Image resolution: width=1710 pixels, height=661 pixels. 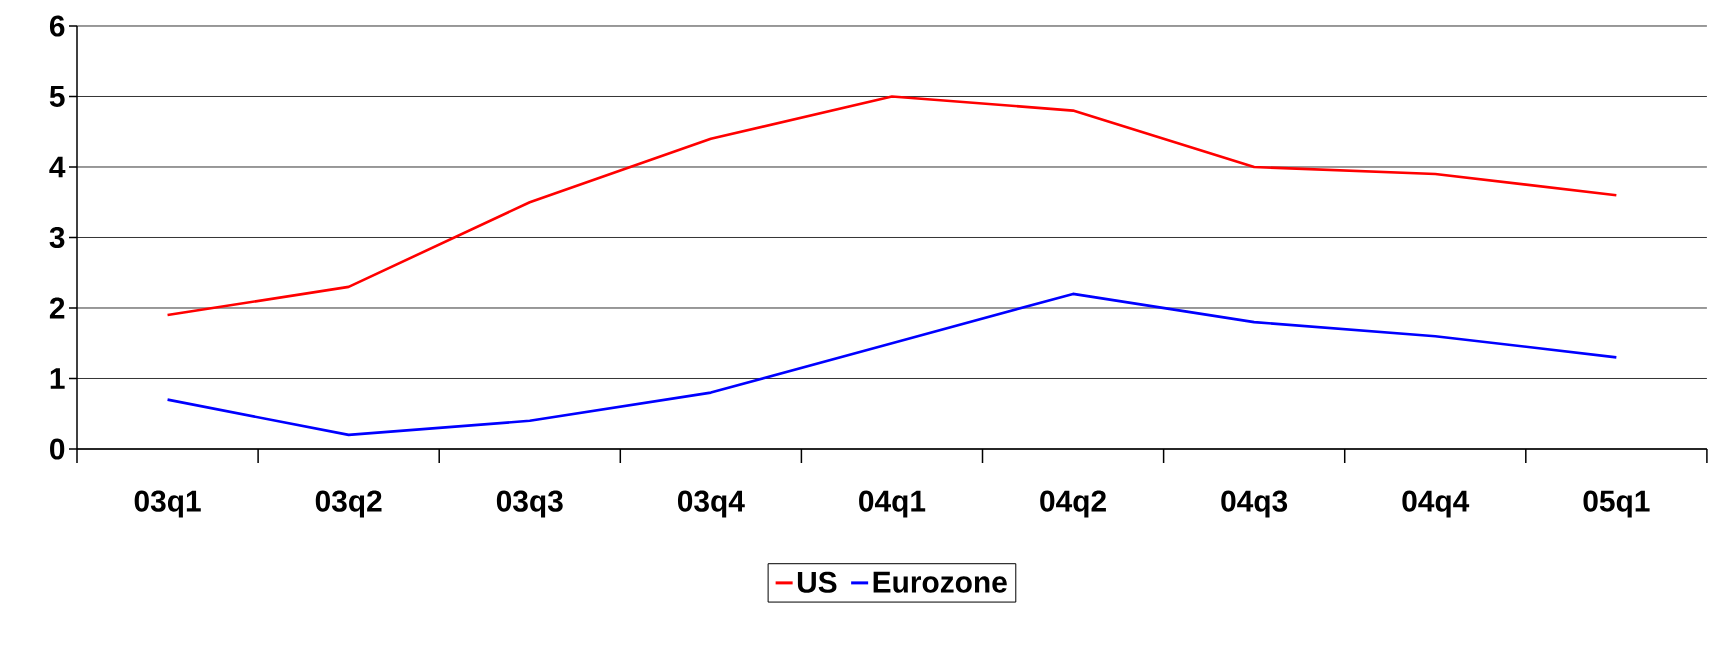 I want to click on x-tick-label: 03q1, so click(x=167, y=504).